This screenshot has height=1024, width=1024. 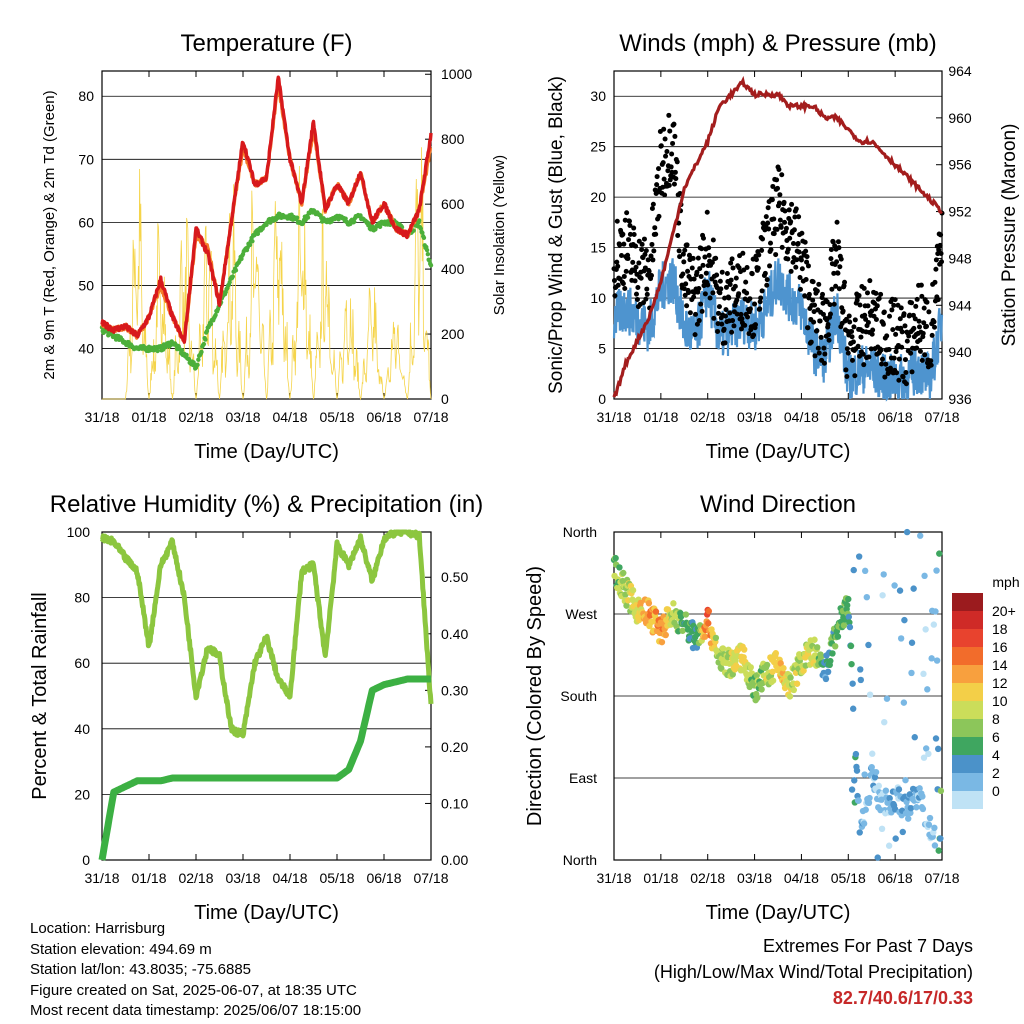 What do you see at coordinates (453, 139) in the screenshot?
I see `y2-tick-label: 800` at bounding box center [453, 139].